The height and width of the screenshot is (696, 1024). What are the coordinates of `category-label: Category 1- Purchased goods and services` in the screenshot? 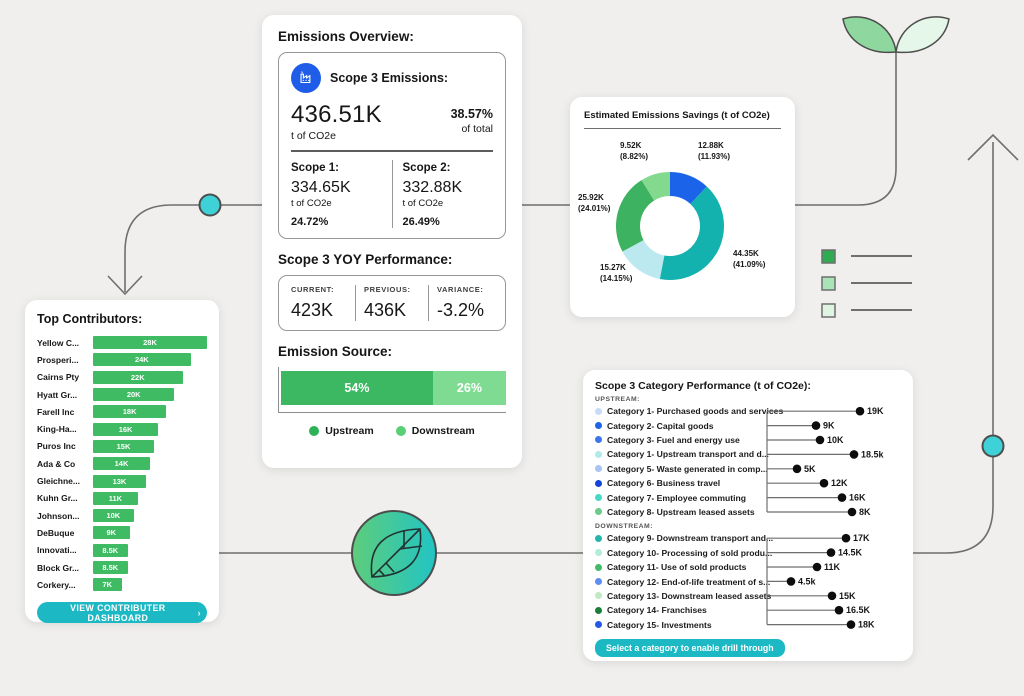 It's located at (695, 411).